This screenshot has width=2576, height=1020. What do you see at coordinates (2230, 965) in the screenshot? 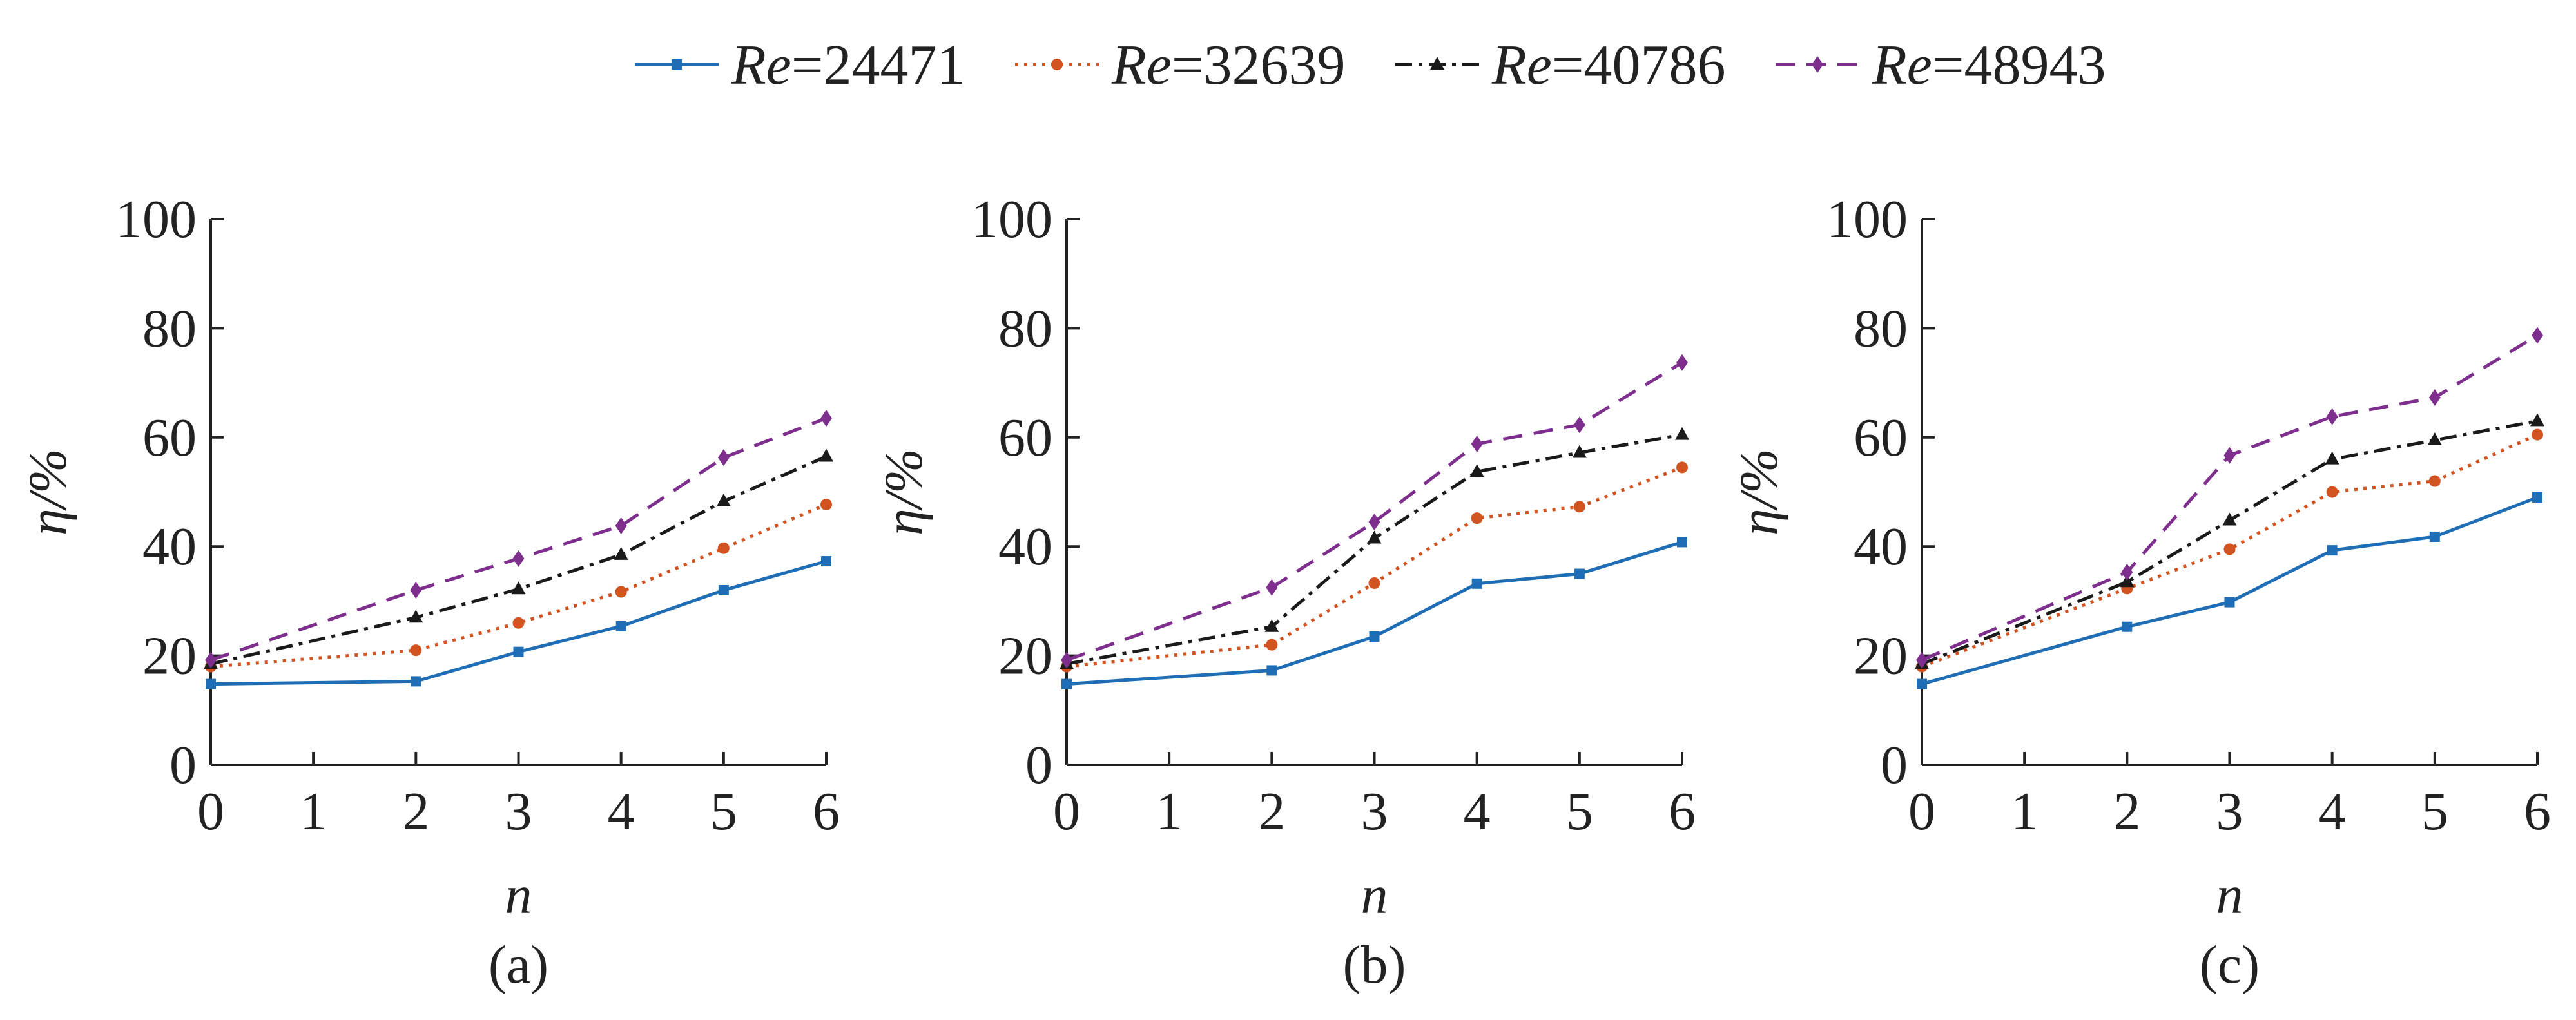
I see `panel-label: (c)` at bounding box center [2230, 965].